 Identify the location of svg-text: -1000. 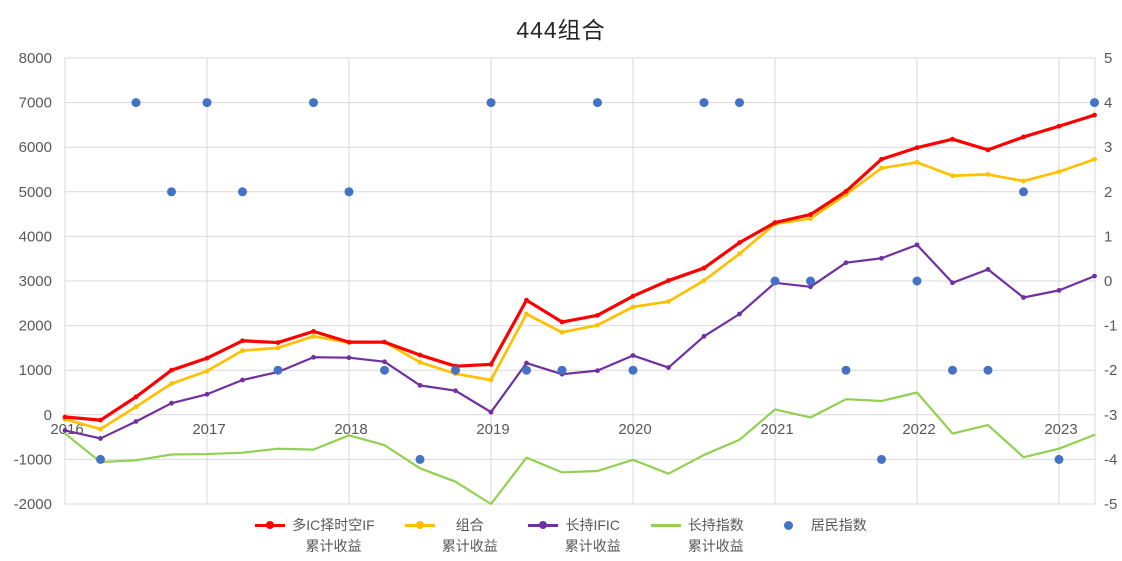
(33, 459).